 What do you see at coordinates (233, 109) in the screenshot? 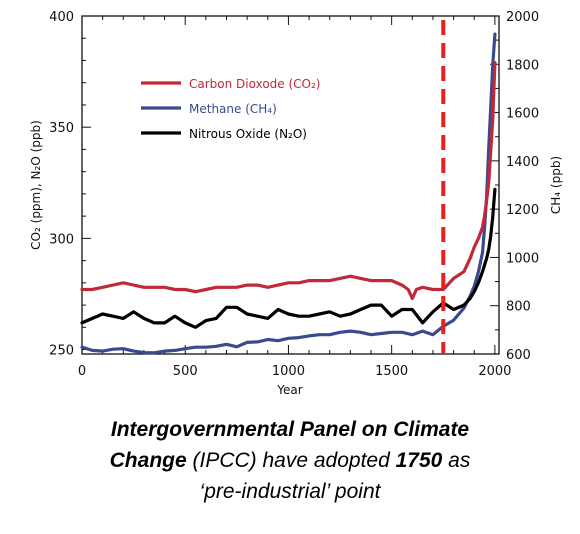
I see `legend-label: Methane (CH₄)` at bounding box center [233, 109].